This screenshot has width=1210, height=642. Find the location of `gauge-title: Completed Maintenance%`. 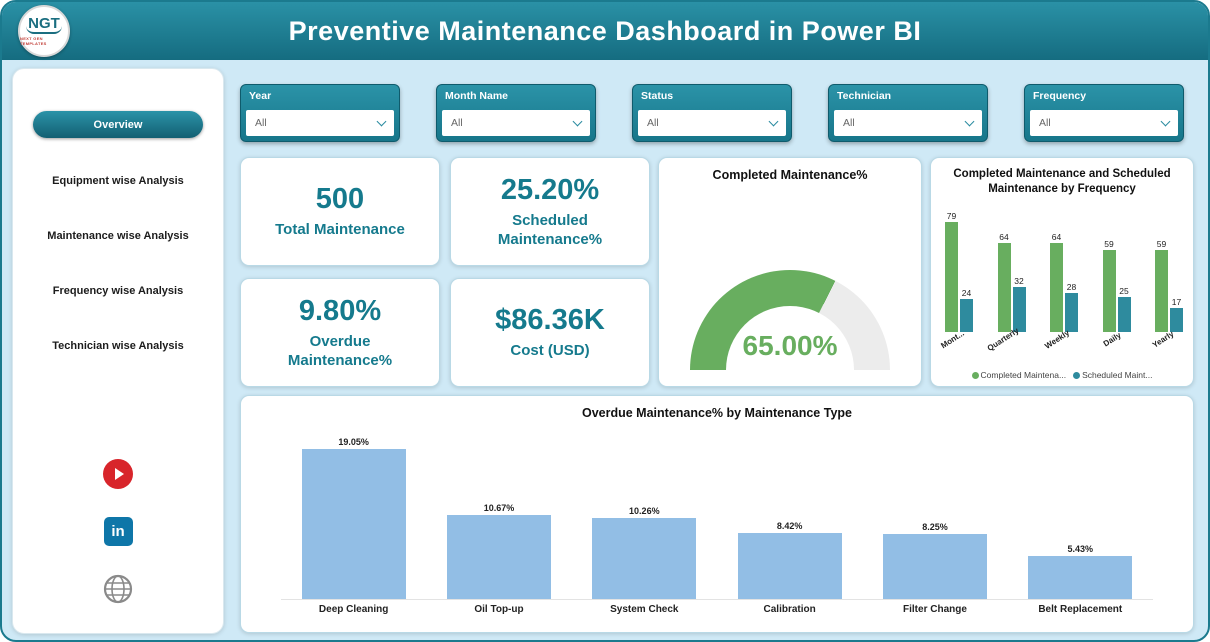

gauge-title: Completed Maintenance% is located at coordinates (790, 175).